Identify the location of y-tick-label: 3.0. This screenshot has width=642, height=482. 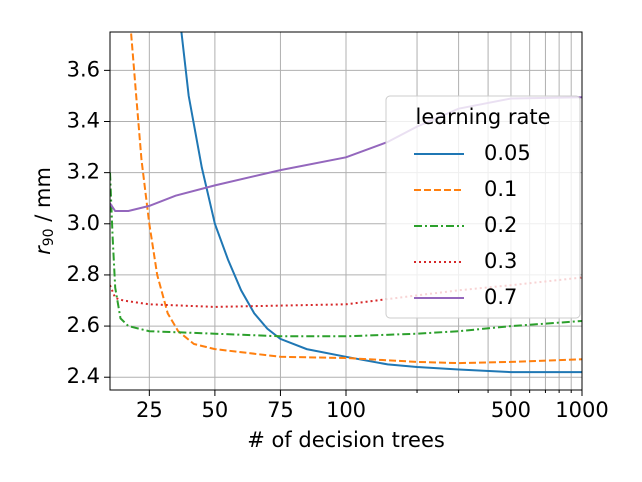
(83, 223).